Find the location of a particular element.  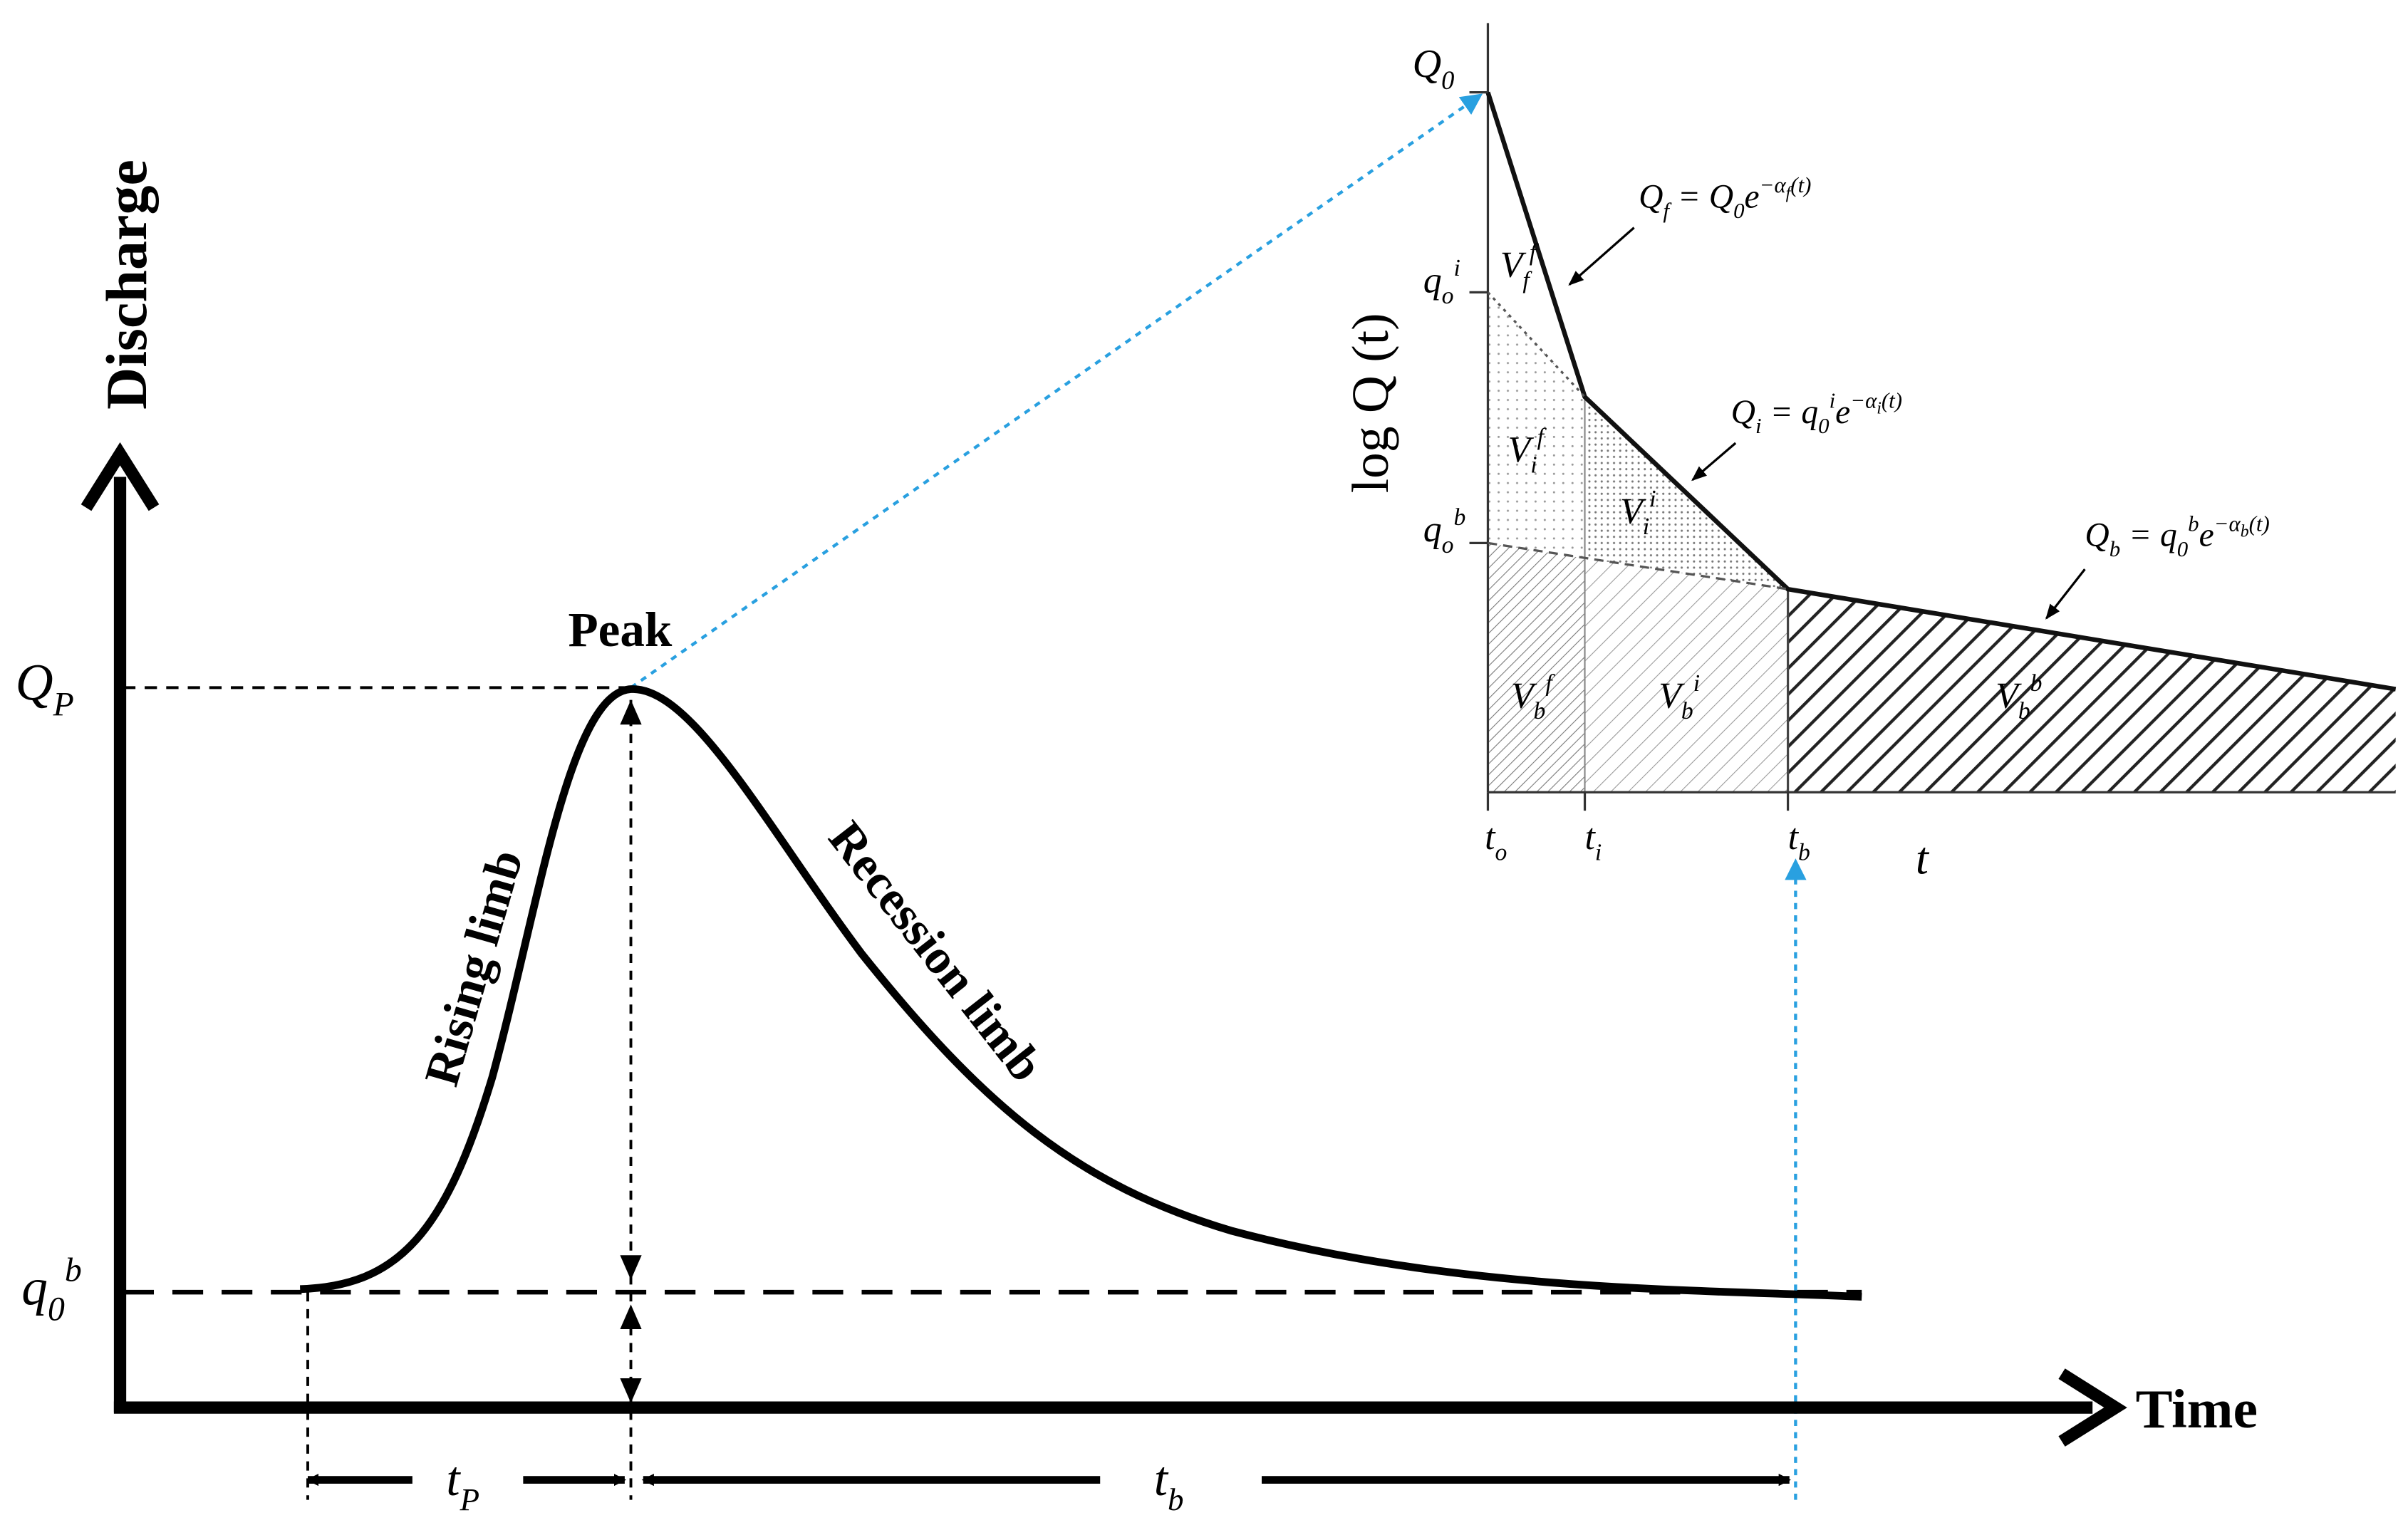

qp-label: QP is located at coordinates (45, 689).